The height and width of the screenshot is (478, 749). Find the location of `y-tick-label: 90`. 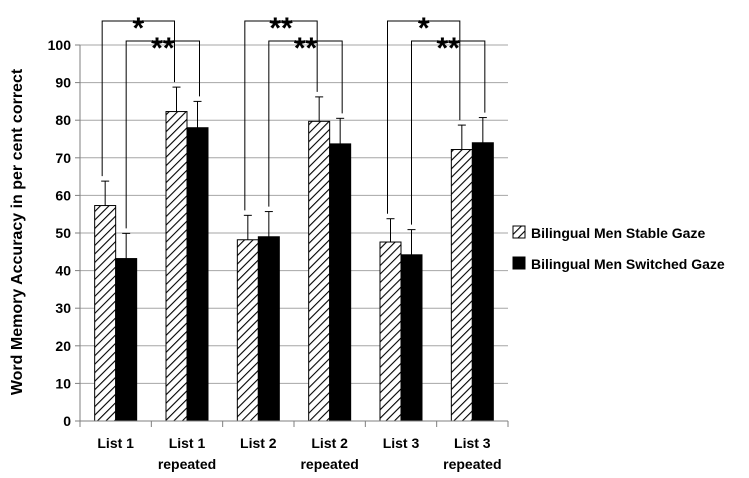

y-tick-label: 90 is located at coordinates (63, 83).